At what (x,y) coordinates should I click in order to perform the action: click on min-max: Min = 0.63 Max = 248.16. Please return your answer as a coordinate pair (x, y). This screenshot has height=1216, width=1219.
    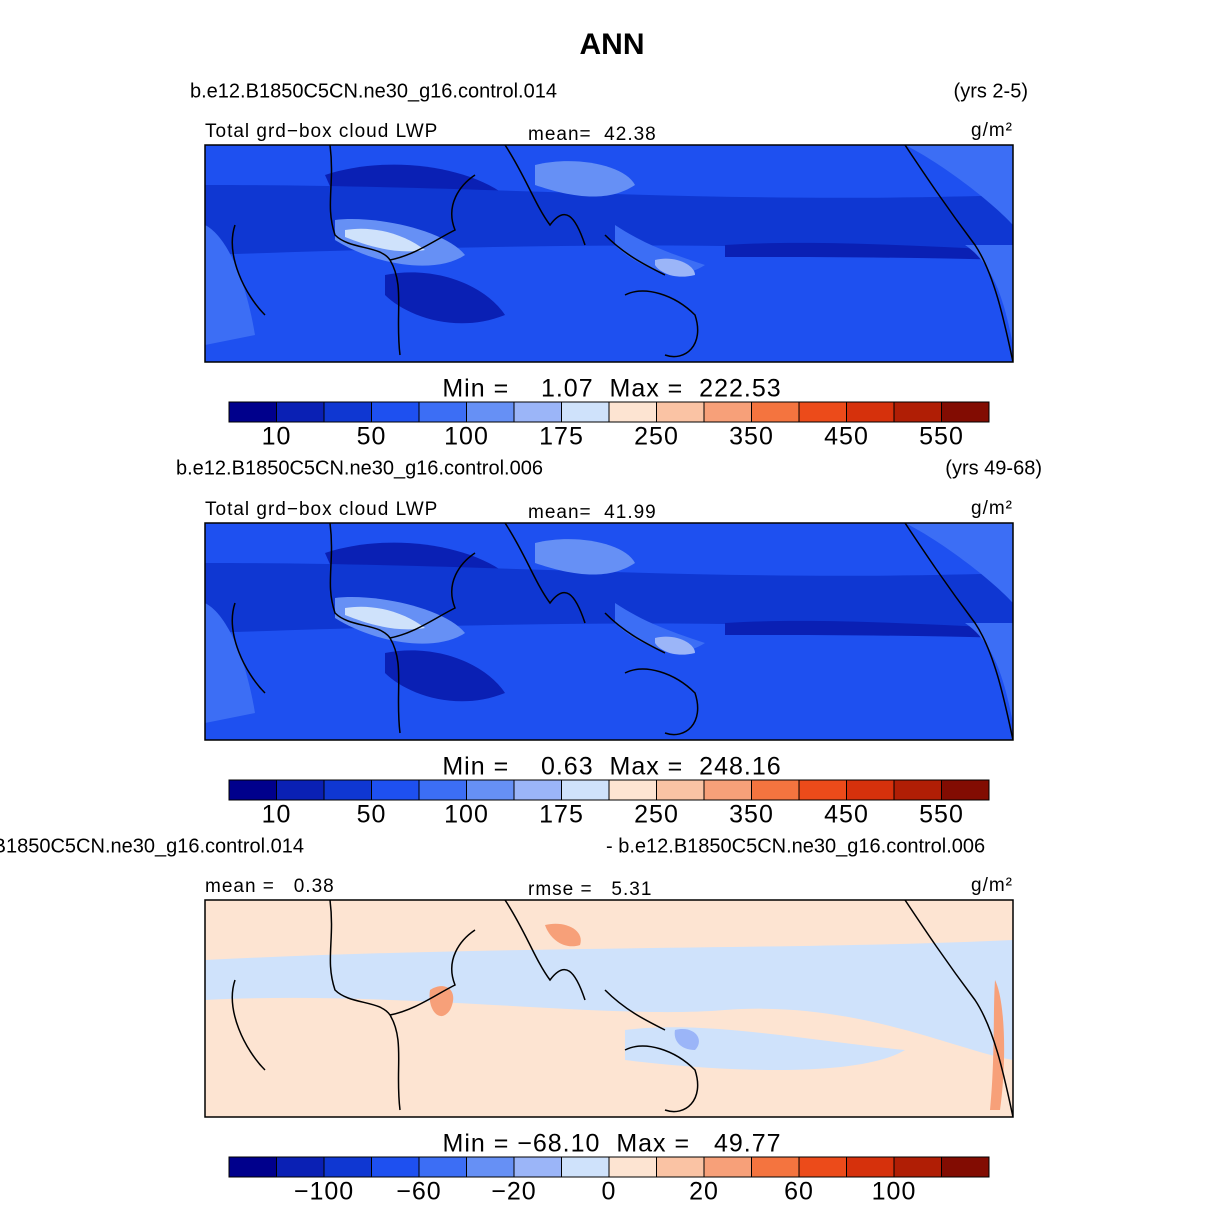
    Looking at the image, I should click on (611, 767).